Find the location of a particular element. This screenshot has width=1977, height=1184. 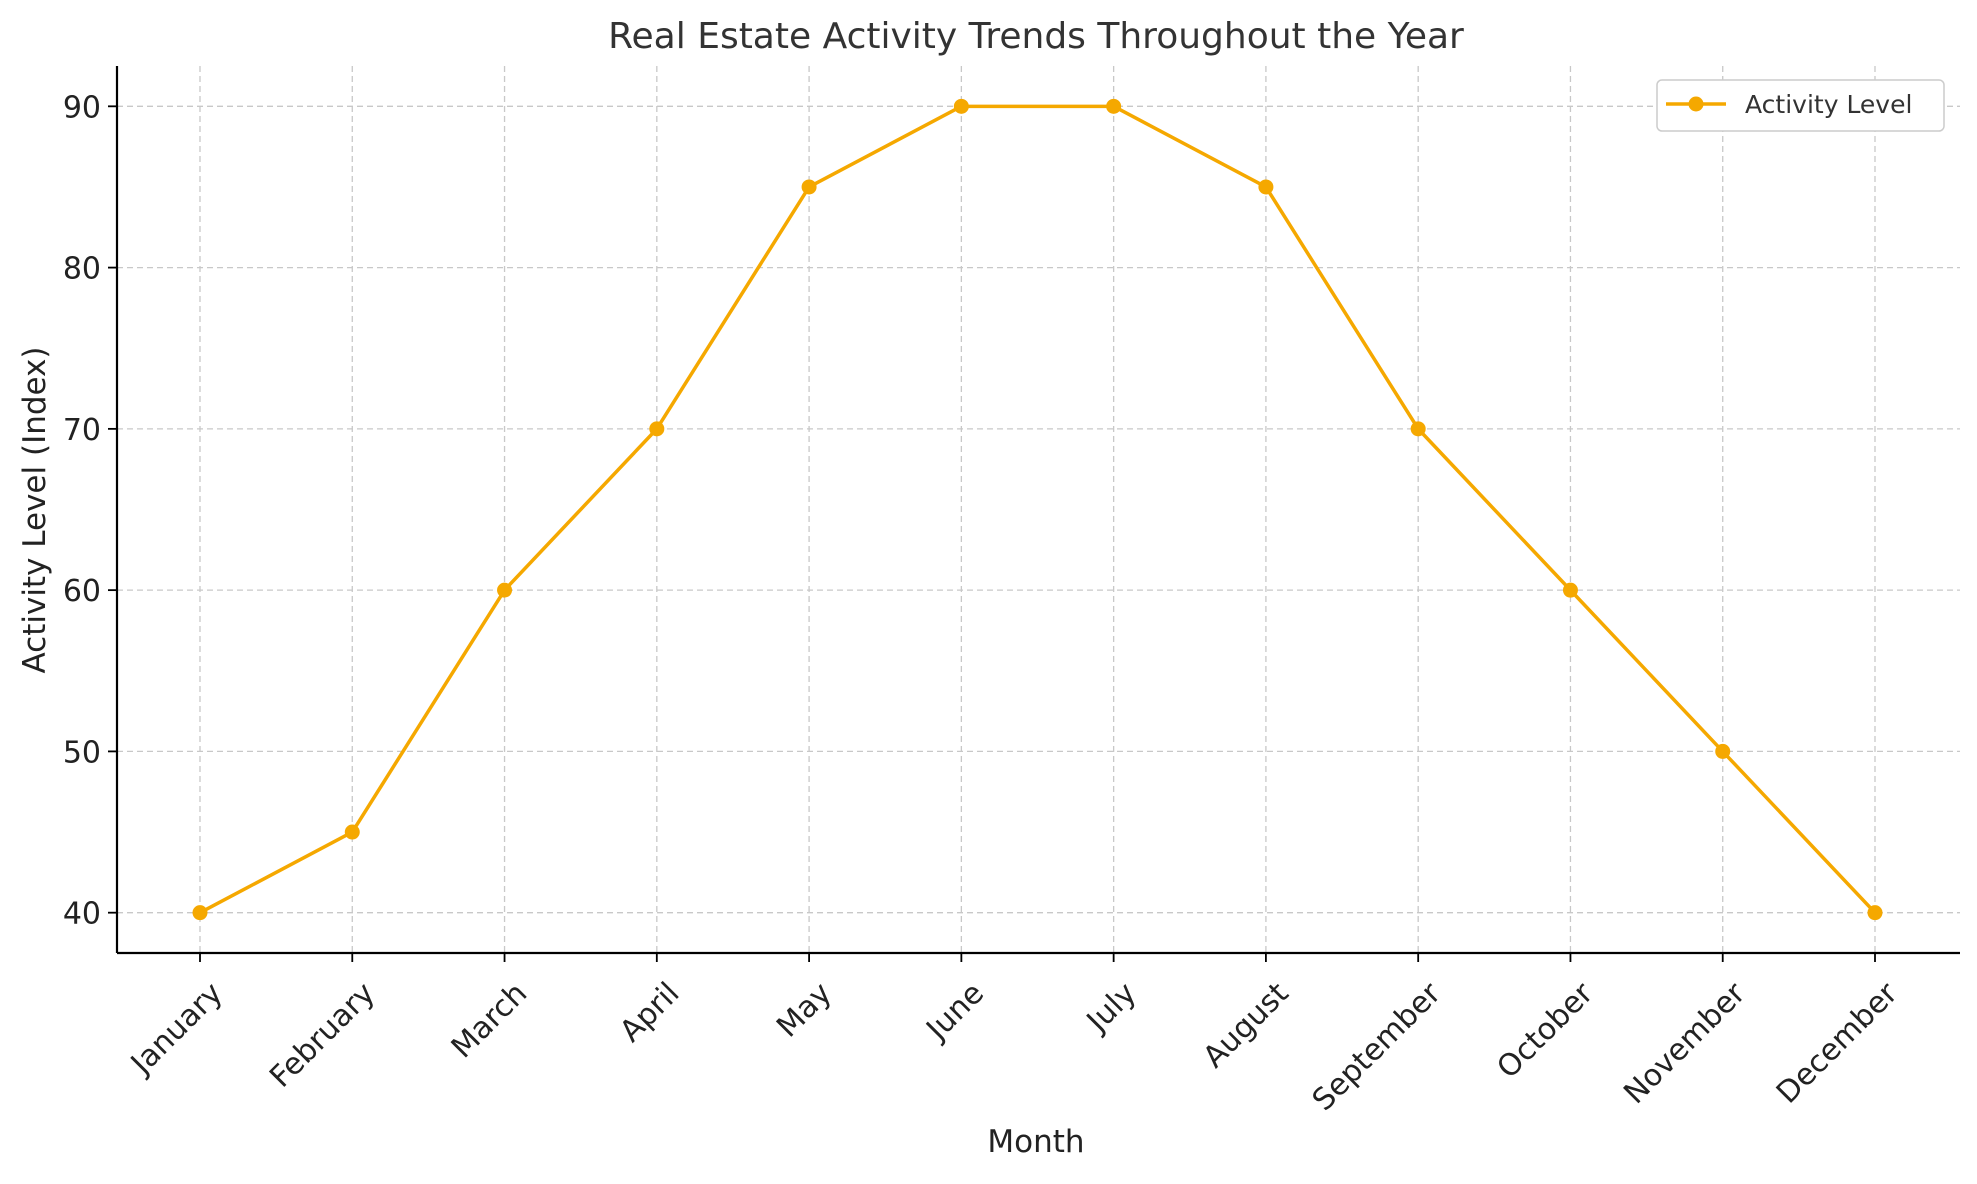

y-tick-label: 80 is located at coordinates (82, 269).